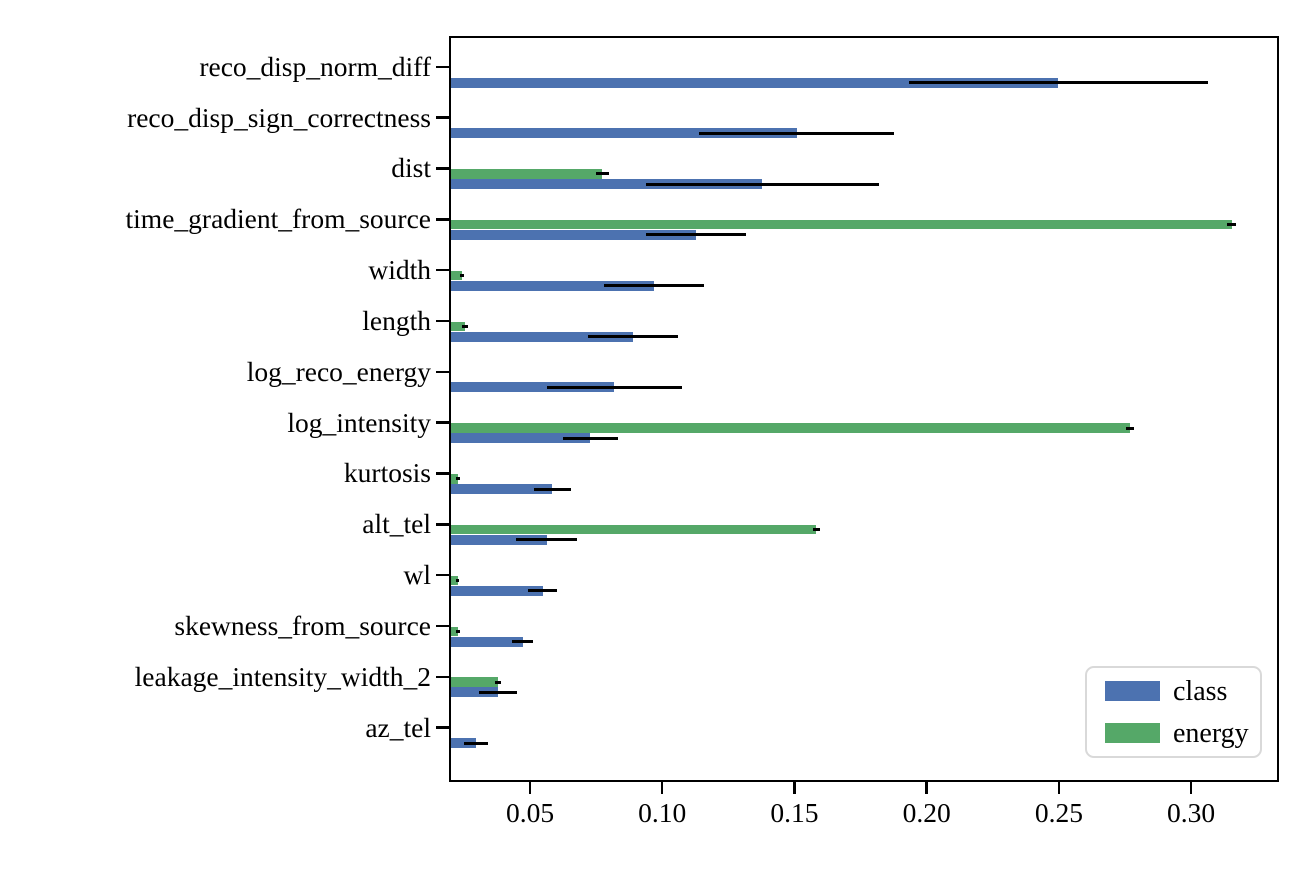 The height and width of the screenshot is (875, 1312). I want to click on bar-energy-kurtosis, so click(455, 479).